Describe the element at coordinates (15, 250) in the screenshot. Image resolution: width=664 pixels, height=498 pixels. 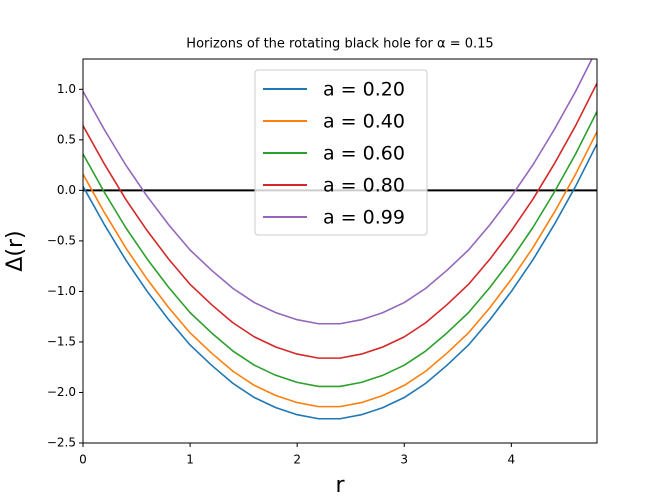
I see `y-axis-label: Δ(r)` at that location.